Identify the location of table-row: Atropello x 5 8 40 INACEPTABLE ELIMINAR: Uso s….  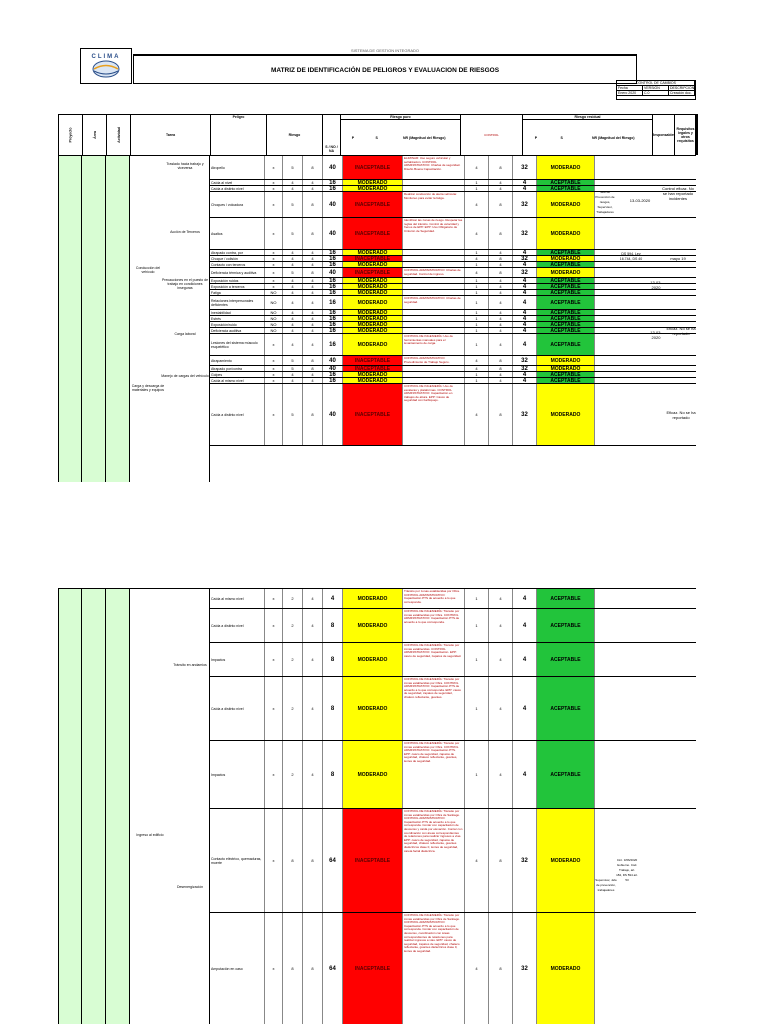
(452, 168).